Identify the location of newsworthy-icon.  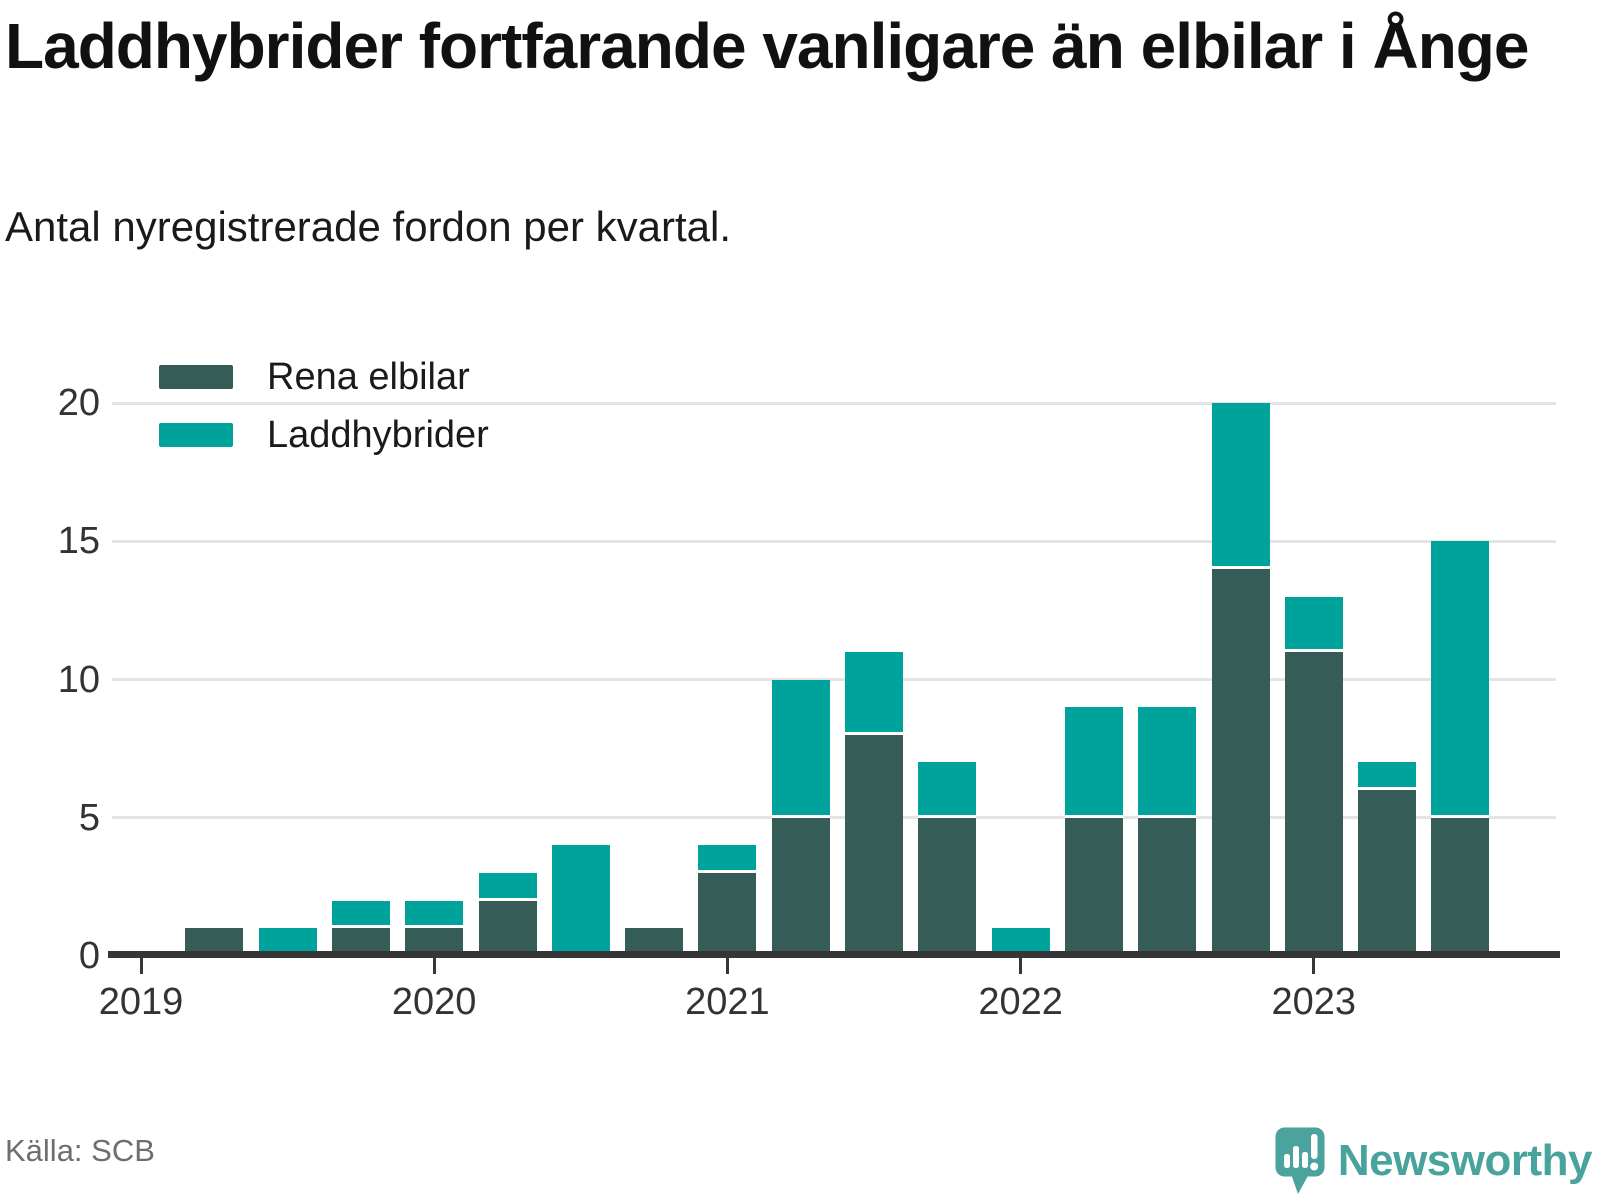
(1300, 1160).